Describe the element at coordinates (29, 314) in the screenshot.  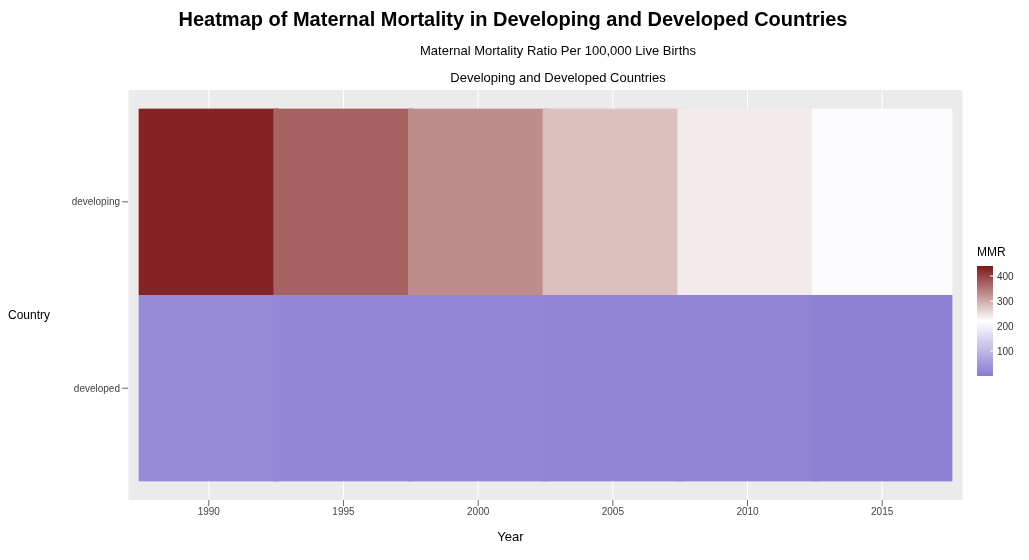
I see `y-axis-title: Country` at that location.